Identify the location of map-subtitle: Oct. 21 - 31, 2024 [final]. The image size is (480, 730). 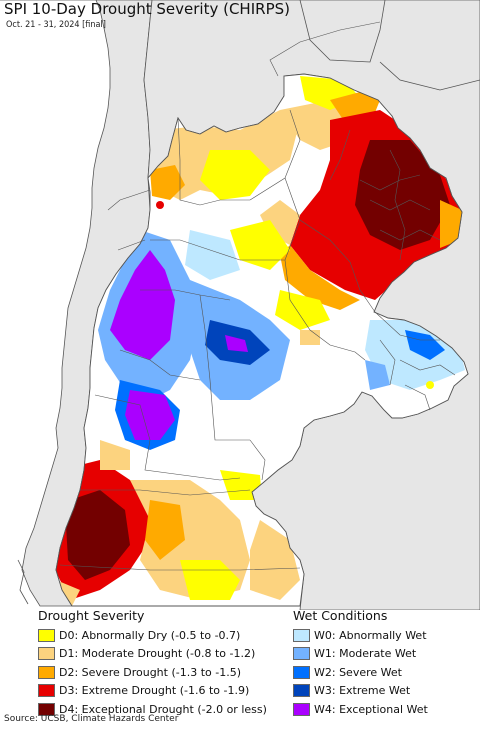
(56, 25).